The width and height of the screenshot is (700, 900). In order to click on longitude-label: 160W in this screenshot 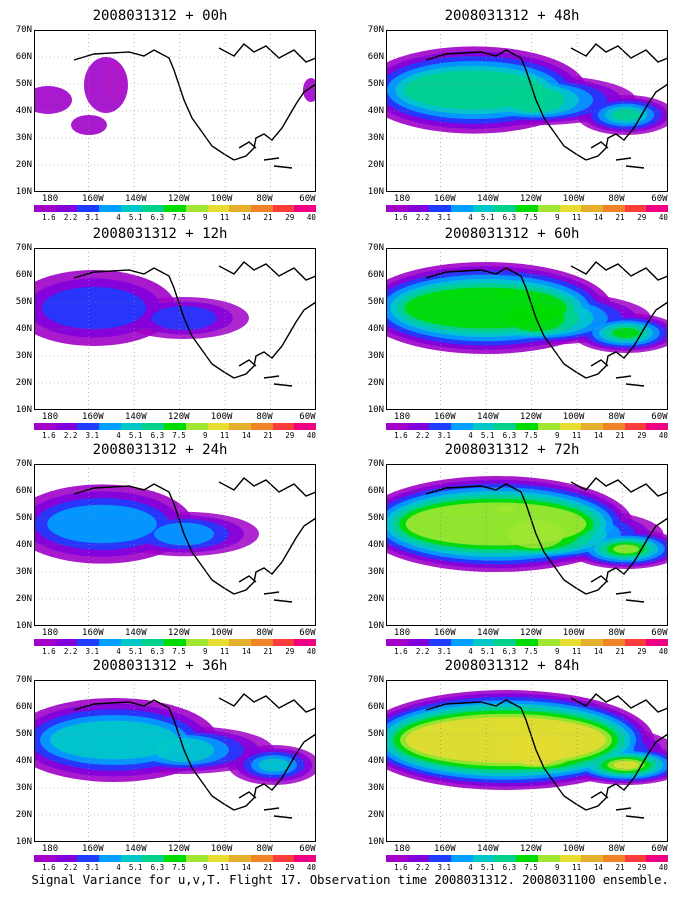, I will do `click(445, 849)`.